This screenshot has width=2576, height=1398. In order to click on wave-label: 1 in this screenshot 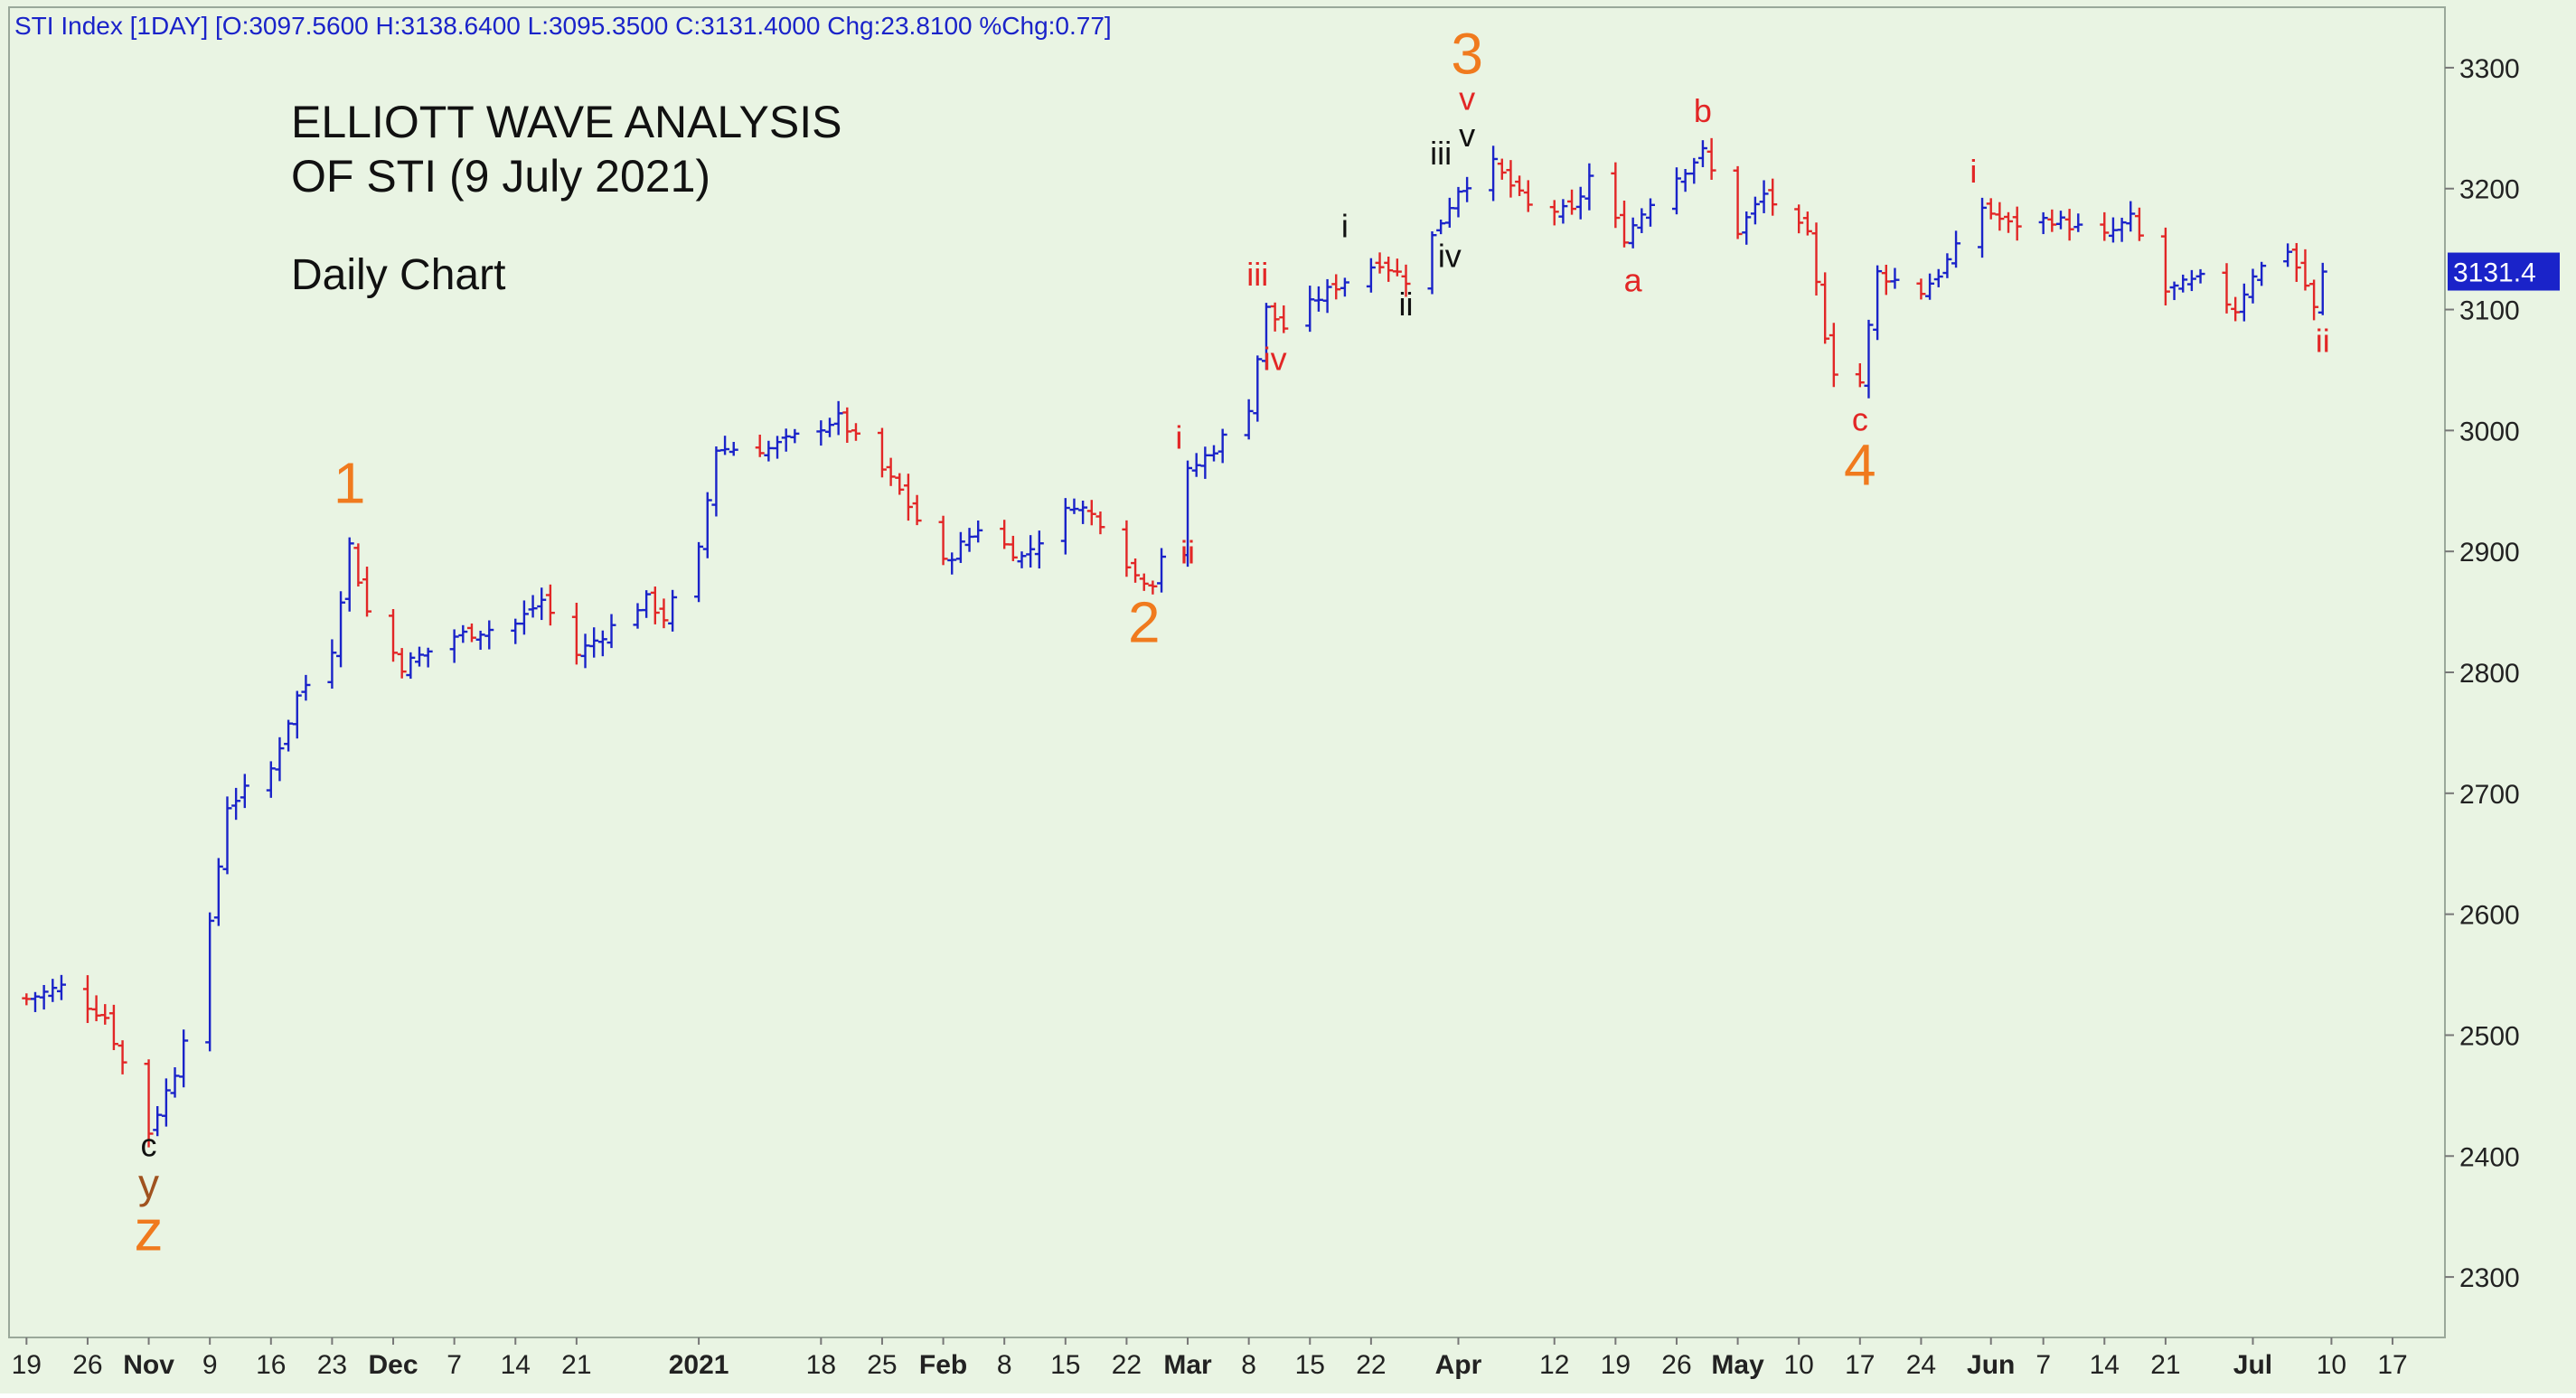, I will do `click(350, 483)`.